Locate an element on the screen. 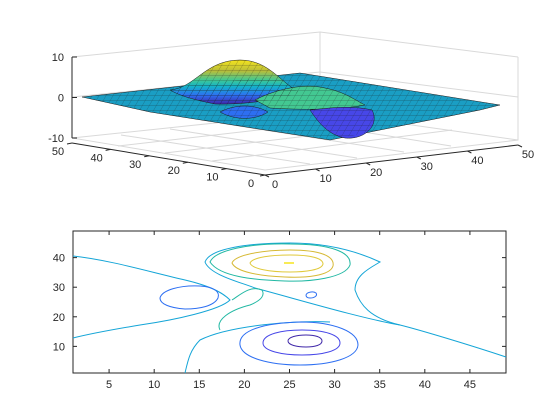  y-tick-label: 20 is located at coordinates (174, 171).